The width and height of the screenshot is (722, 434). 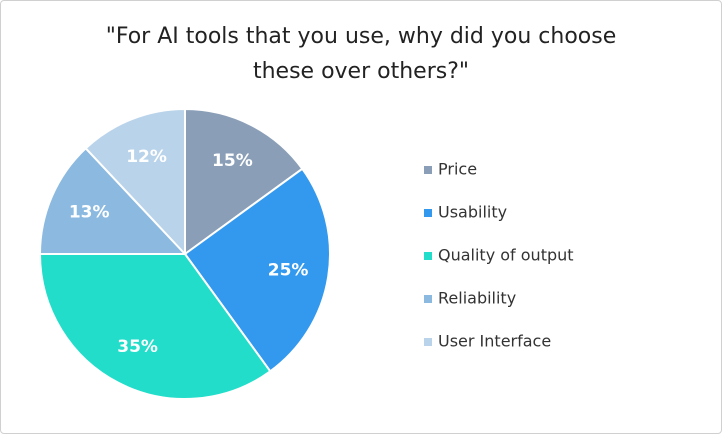 What do you see at coordinates (472, 212) in the screenshot?
I see `legend-label: Usability` at bounding box center [472, 212].